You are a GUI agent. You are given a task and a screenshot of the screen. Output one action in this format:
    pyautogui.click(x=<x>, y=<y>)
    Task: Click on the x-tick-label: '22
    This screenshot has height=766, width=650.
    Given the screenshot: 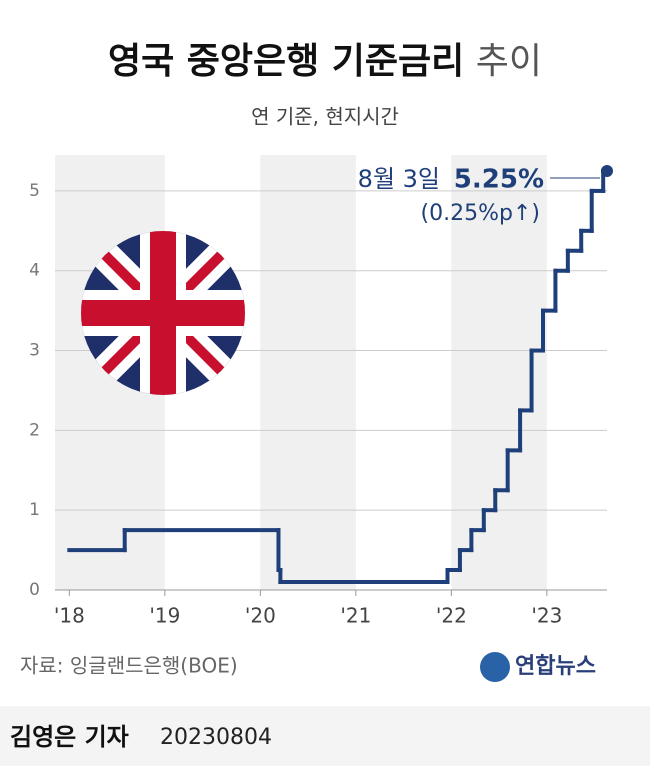 What is the action you would take?
    pyautogui.click(x=451, y=616)
    